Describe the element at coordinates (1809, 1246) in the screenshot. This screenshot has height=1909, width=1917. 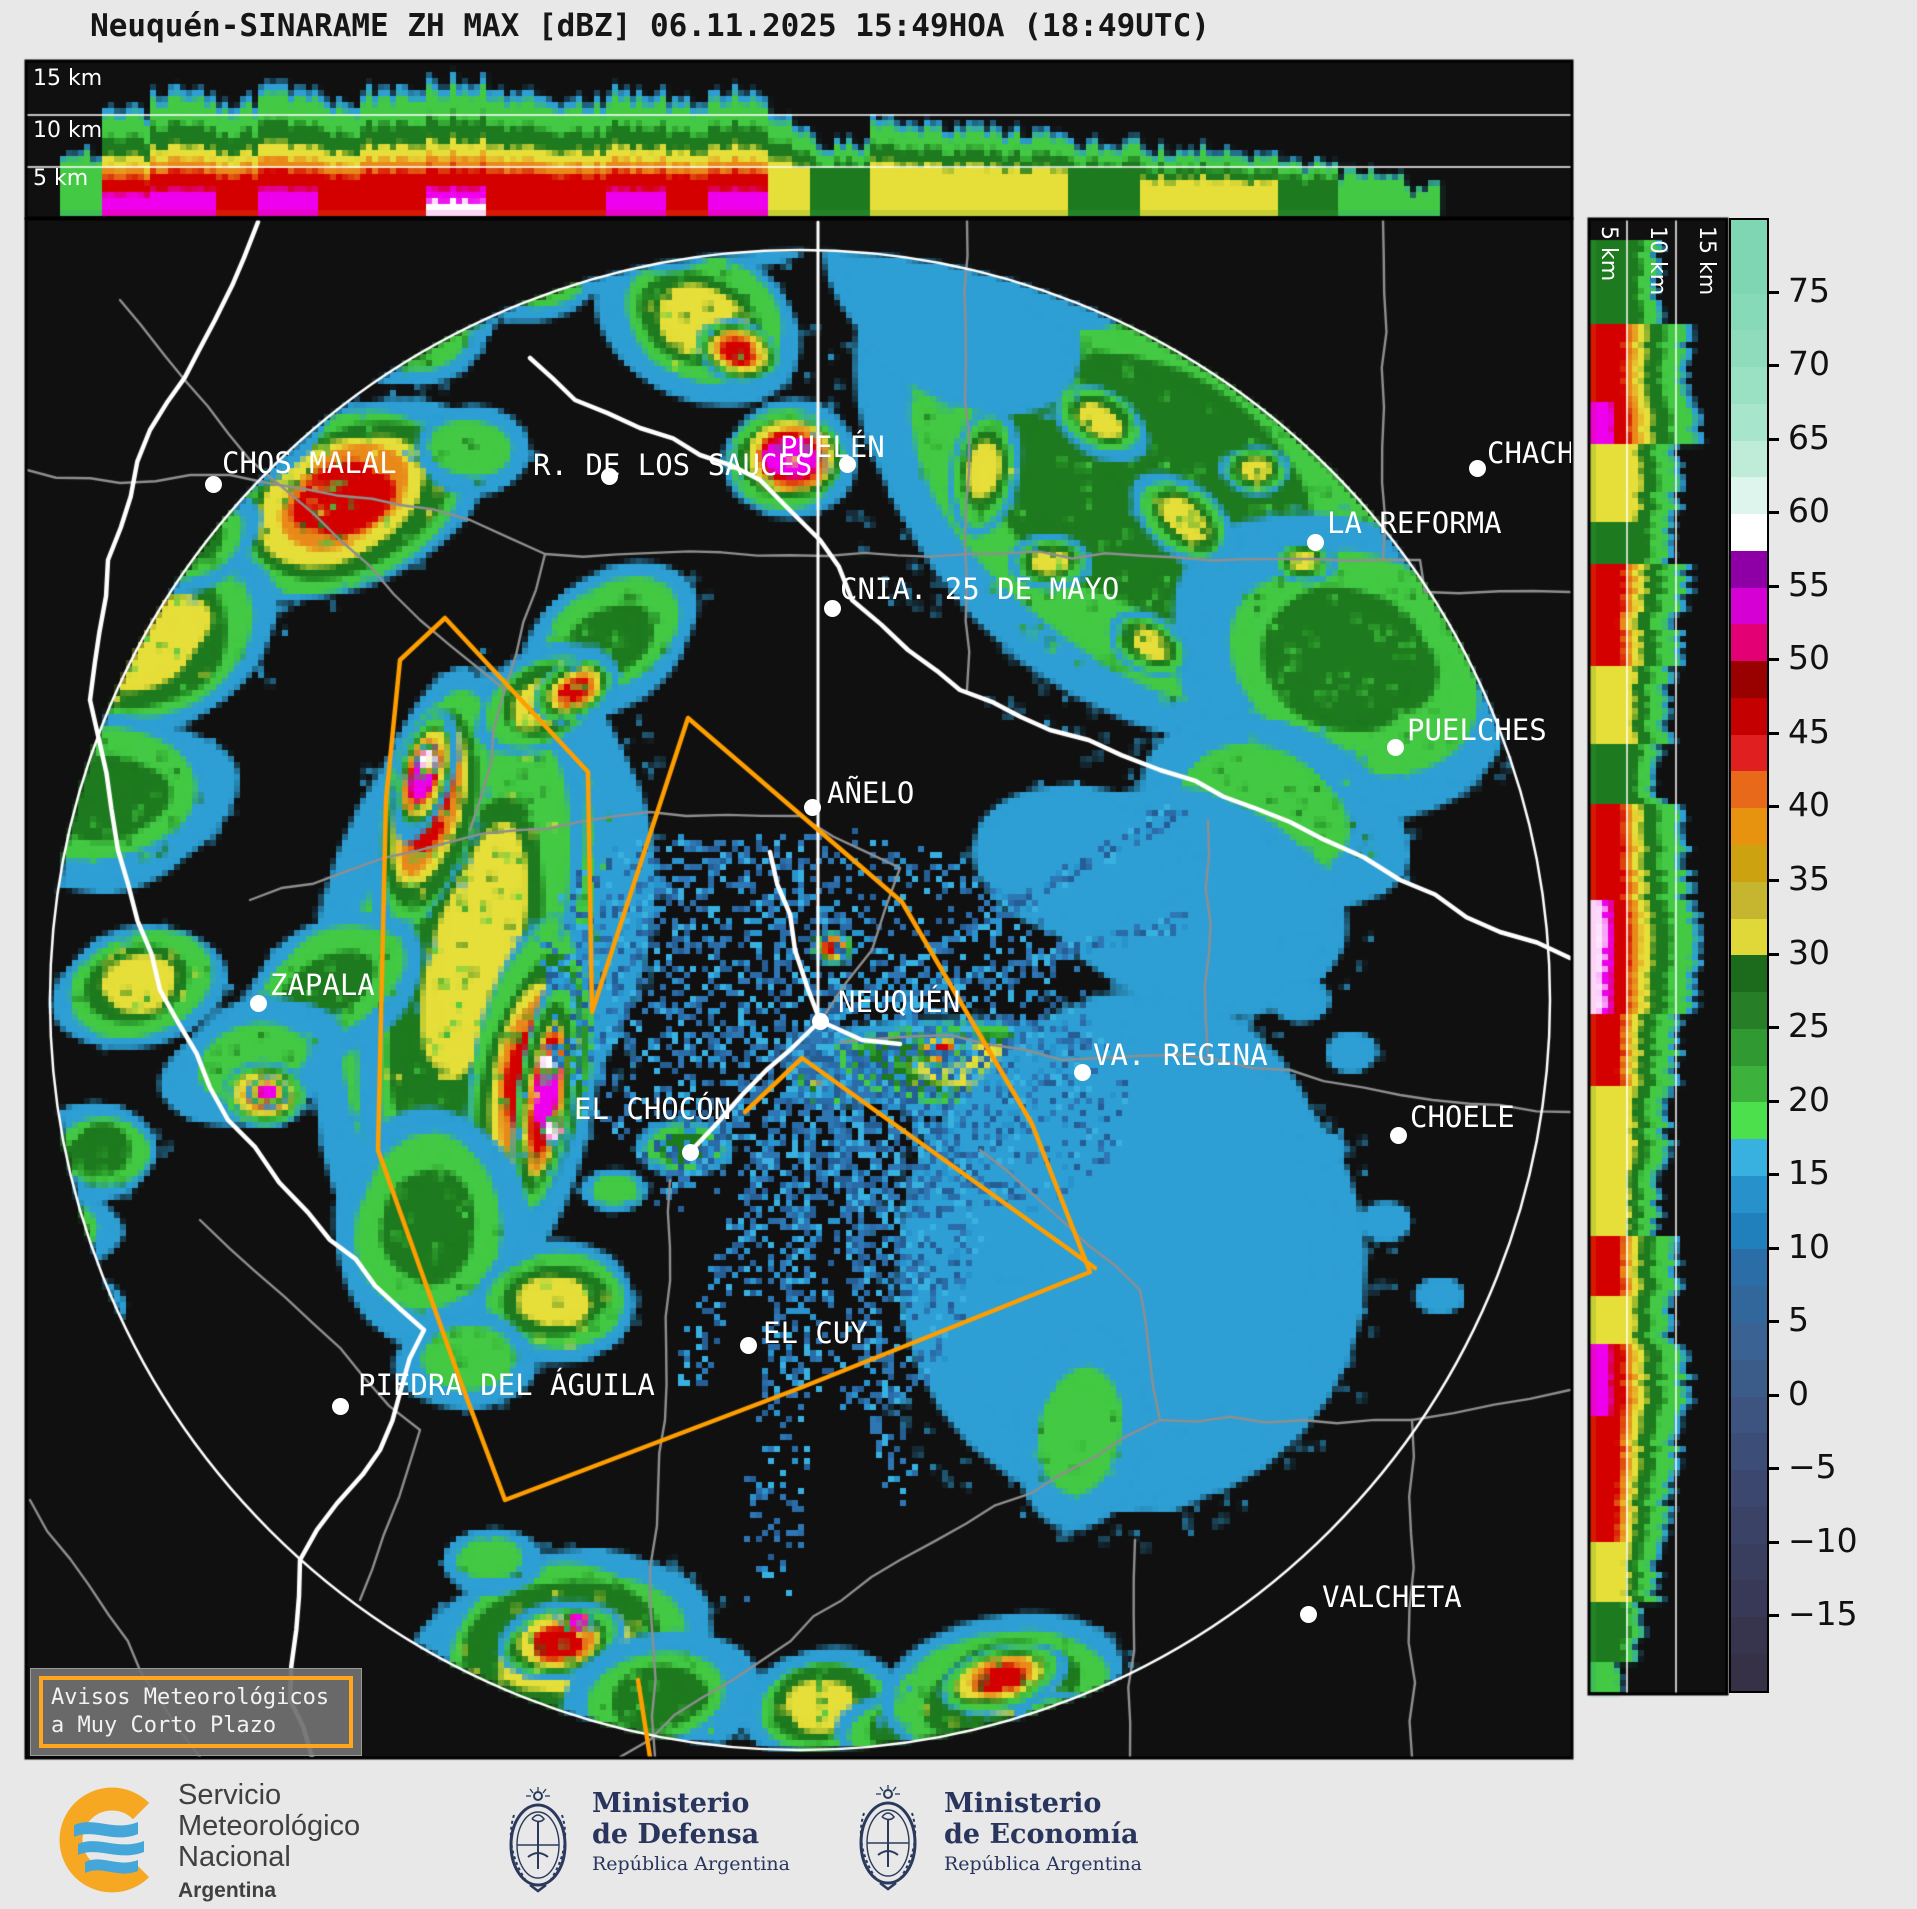
I see `colorbar-tick-label: 10` at that location.